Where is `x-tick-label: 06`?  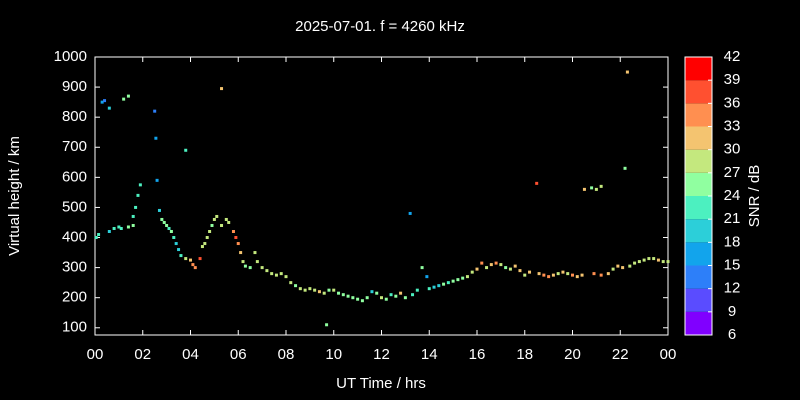
x-tick-label: 06 is located at coordinates (238, 354).